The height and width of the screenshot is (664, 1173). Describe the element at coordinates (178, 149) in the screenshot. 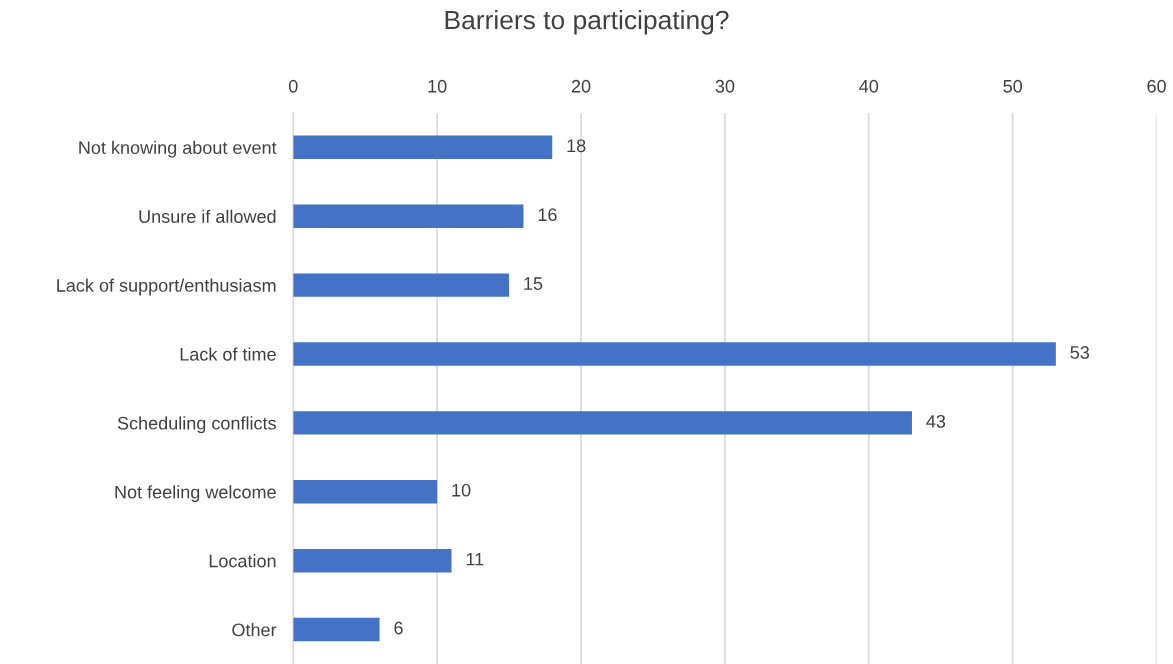

I see `y-tick-label: Not knowing about event` at that location.